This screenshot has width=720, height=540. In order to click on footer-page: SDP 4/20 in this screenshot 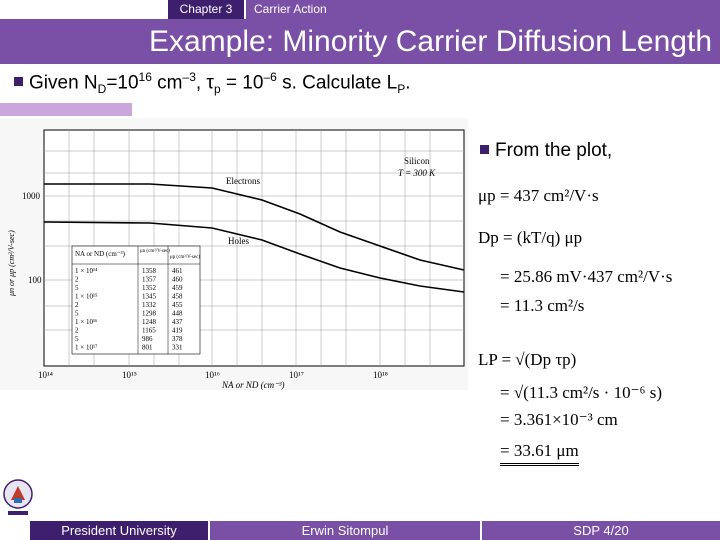, I will do `click(601, 530)`.